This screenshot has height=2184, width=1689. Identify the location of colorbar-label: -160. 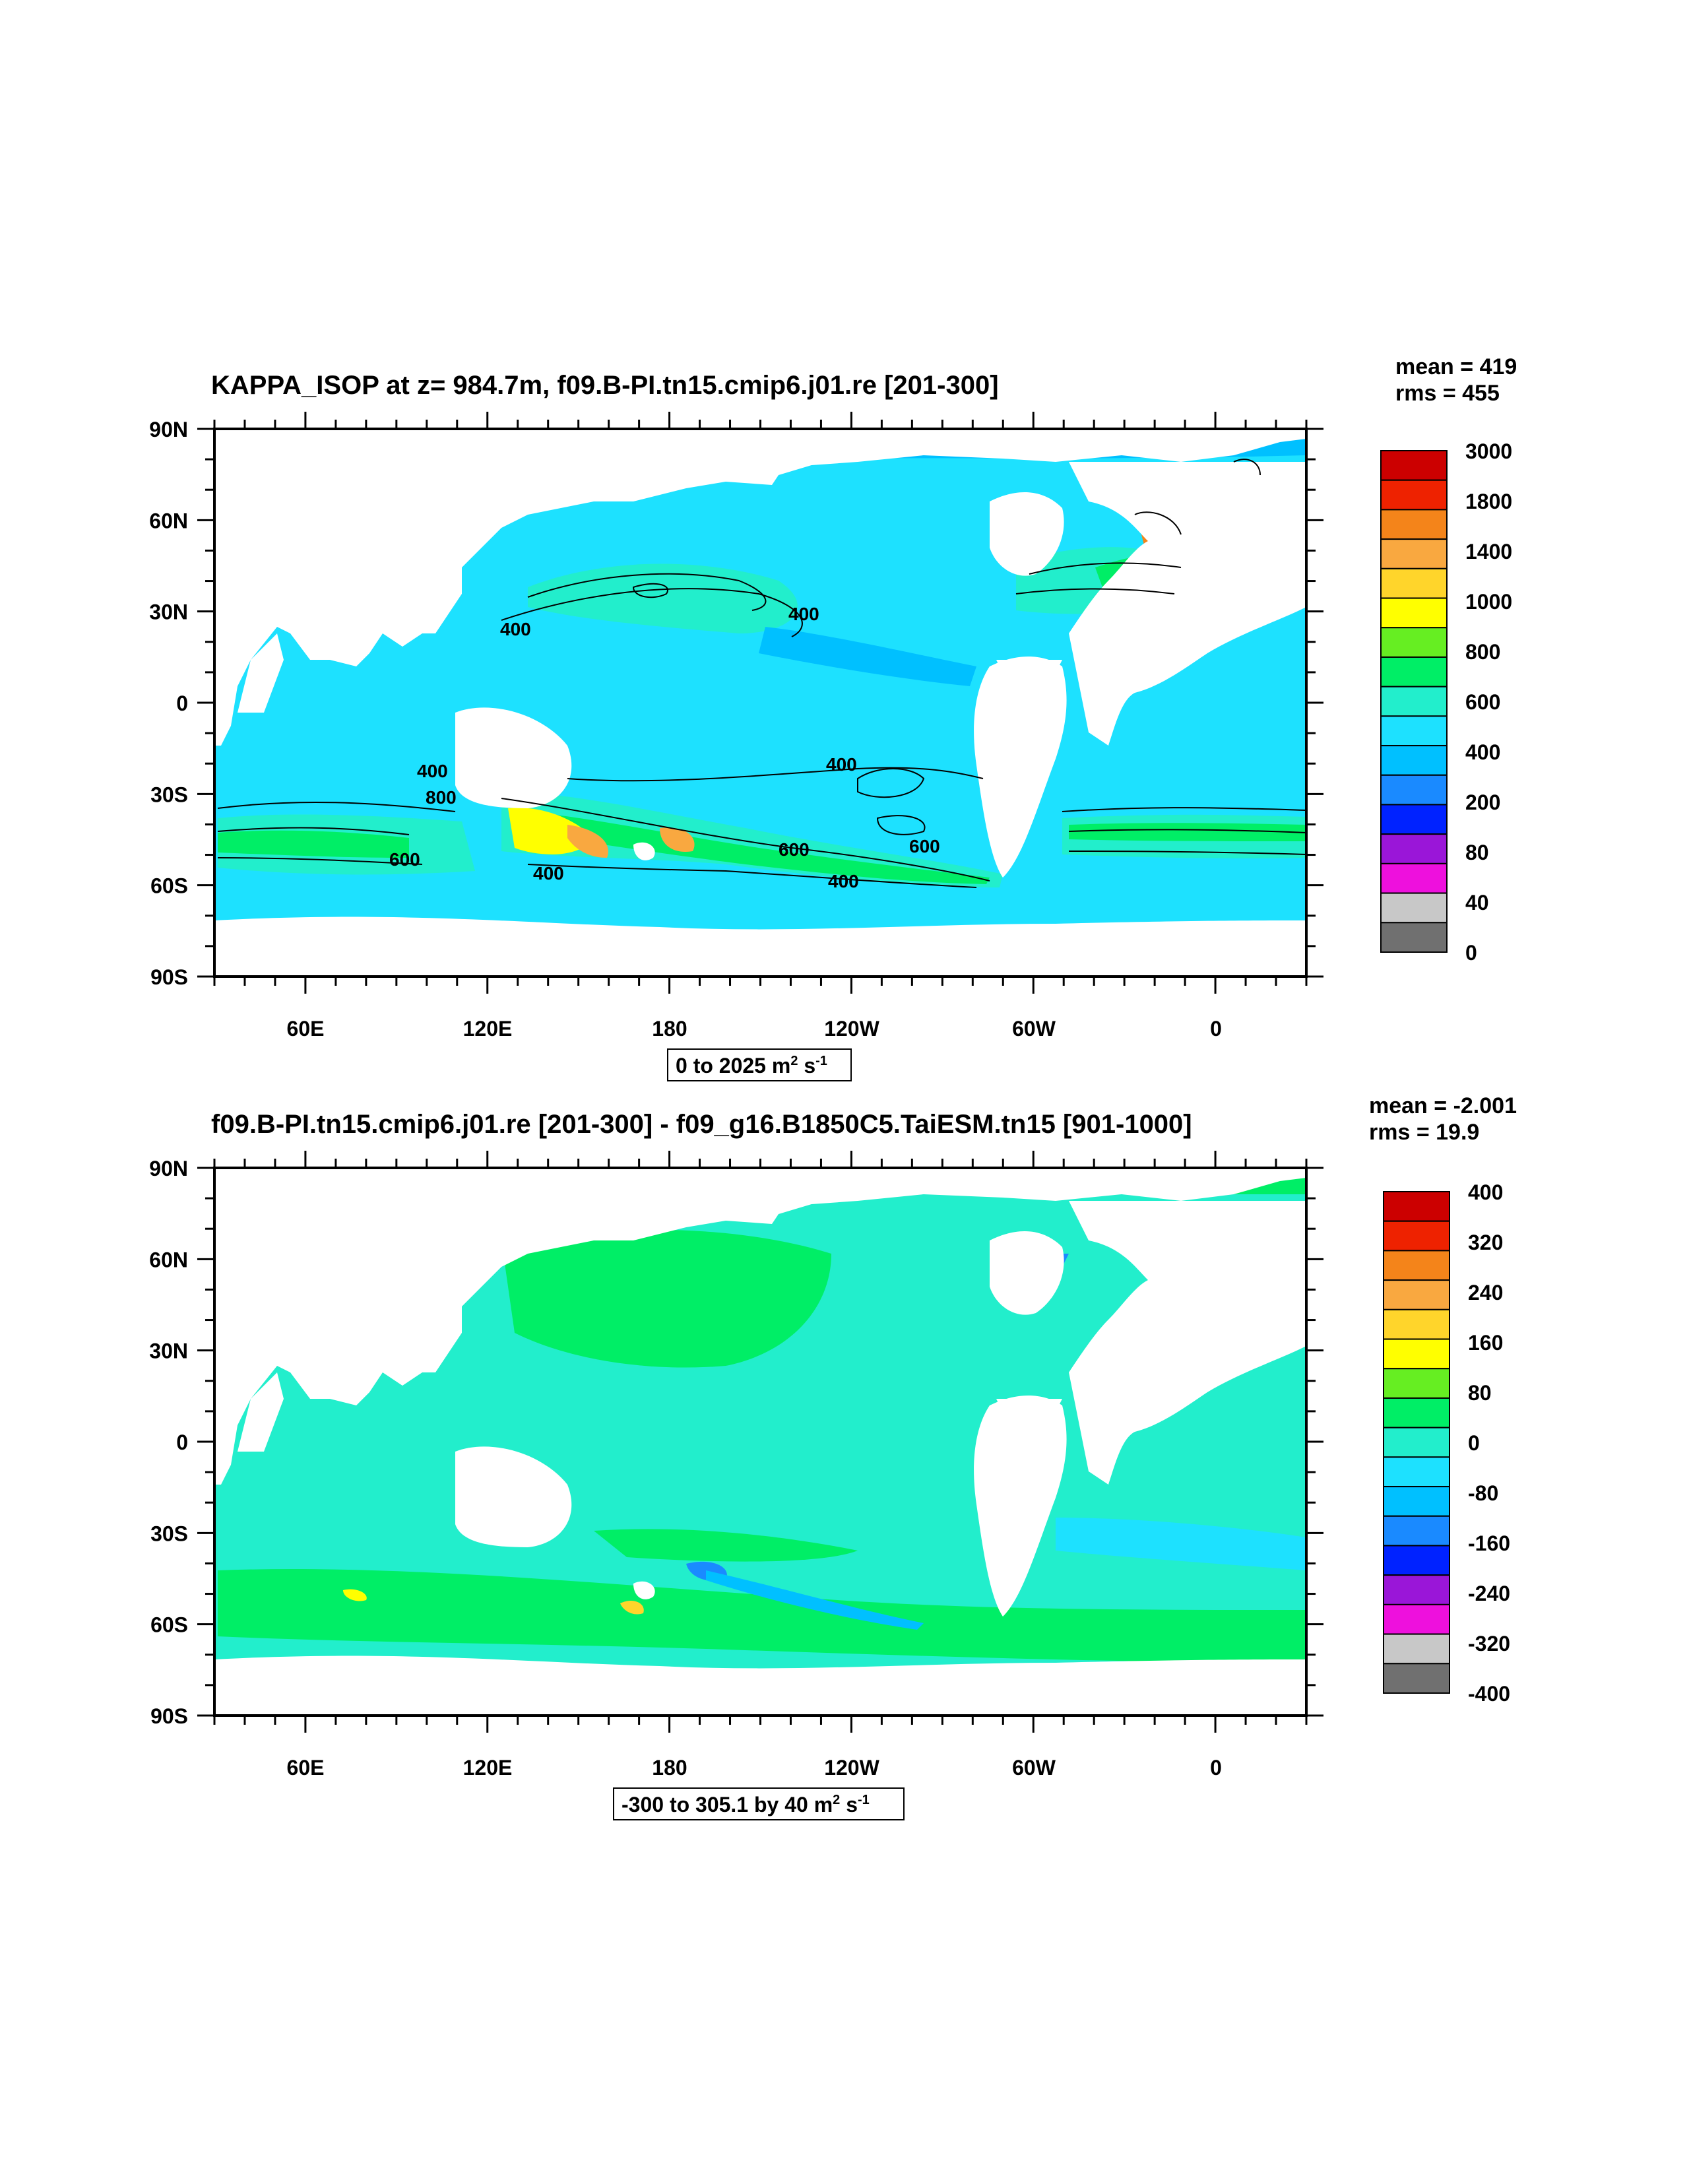
(1489, 1543).